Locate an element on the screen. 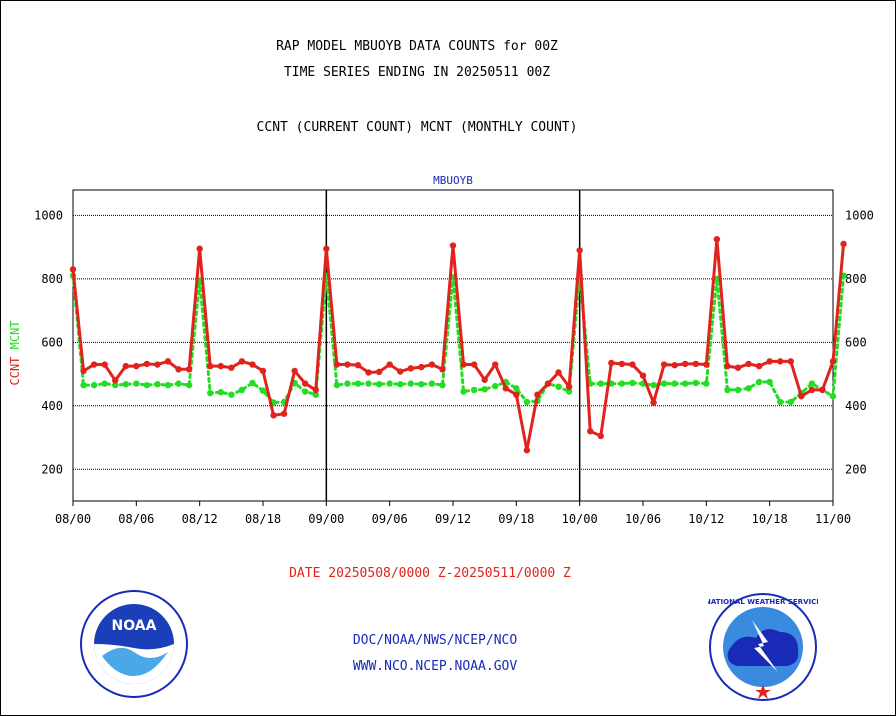  y-axis-label-mcnt: MCNT is located at coordinates (15, 338).